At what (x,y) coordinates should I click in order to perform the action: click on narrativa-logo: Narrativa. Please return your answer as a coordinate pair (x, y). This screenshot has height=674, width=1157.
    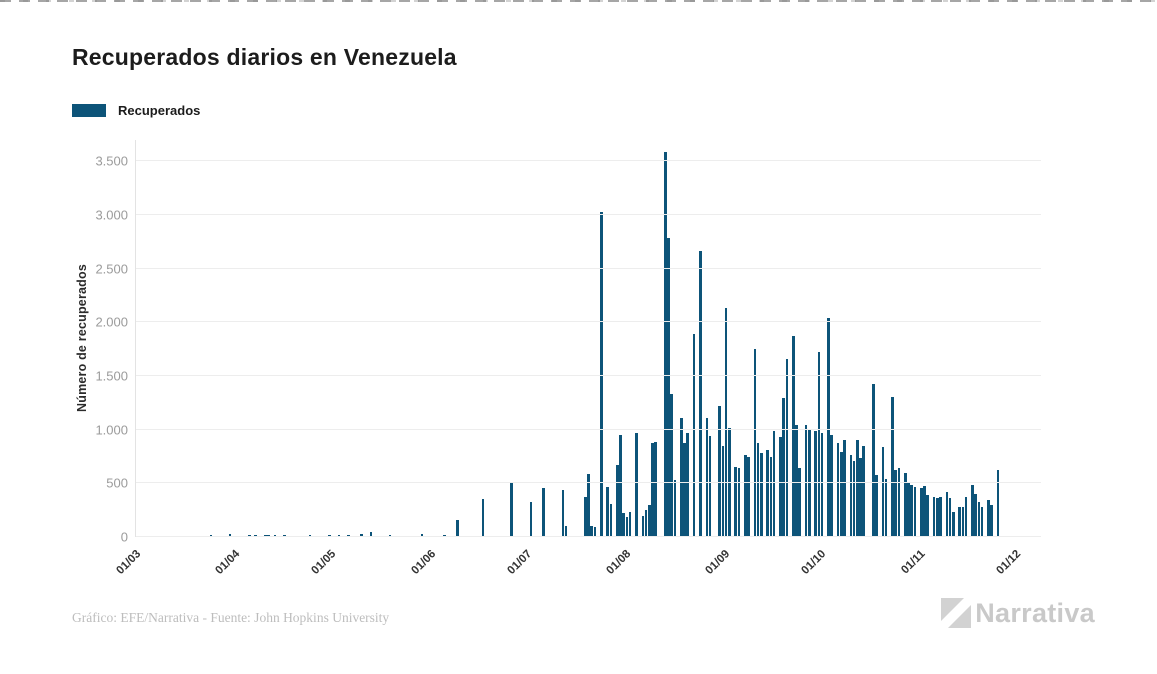
    Looking at the image, I should click on (1017, 613).